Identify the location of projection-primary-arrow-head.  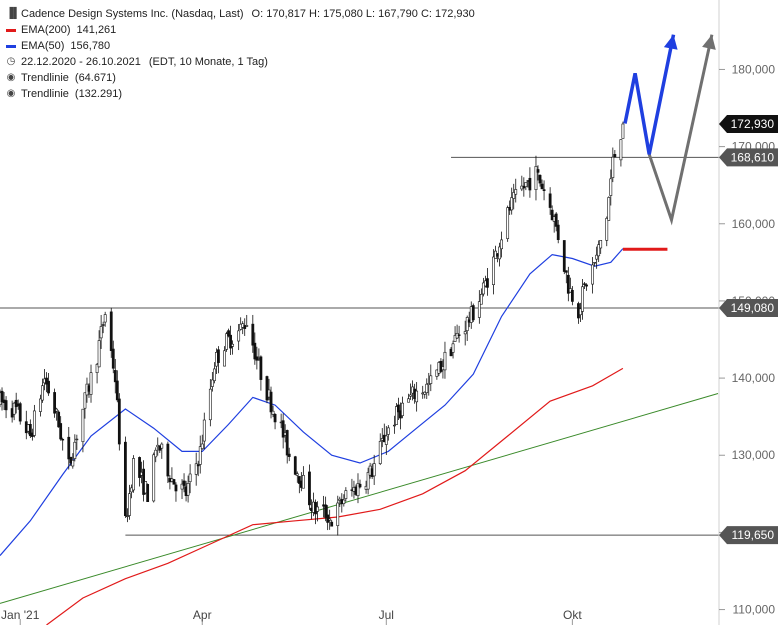
(670, 42).